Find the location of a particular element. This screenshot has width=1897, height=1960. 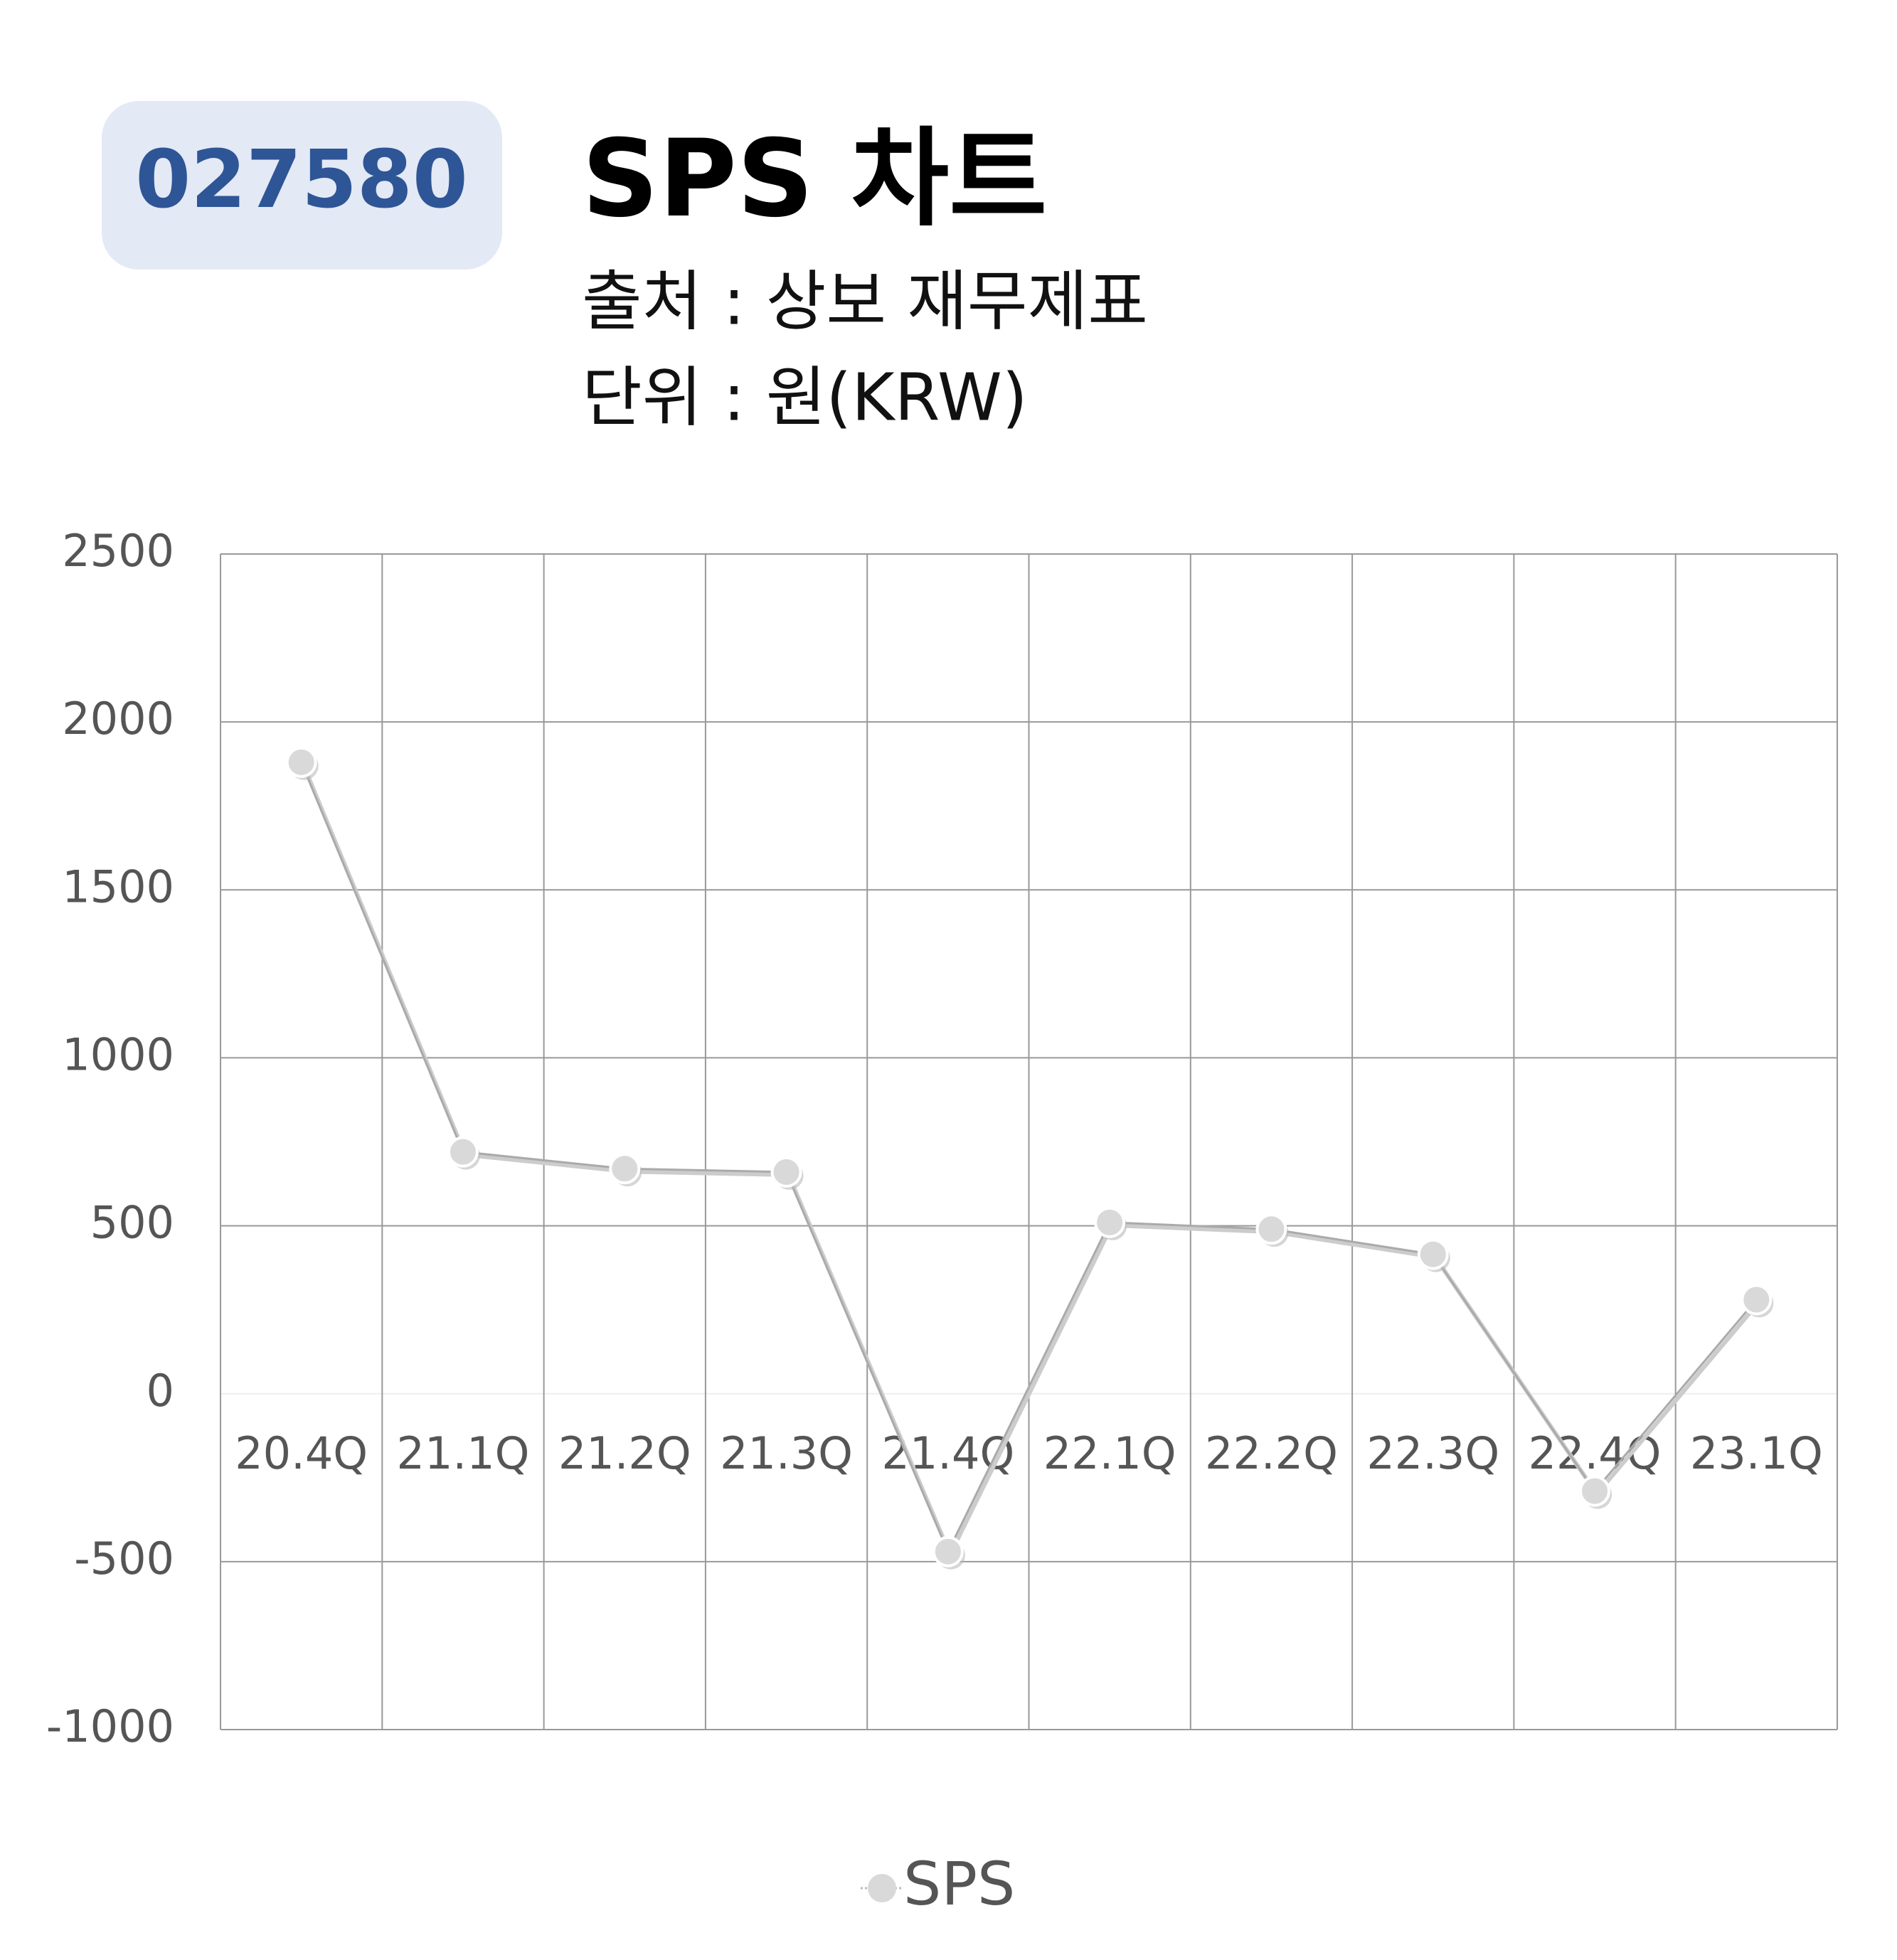

y-tick-label: 500 is located at coordinates (132, 1223).